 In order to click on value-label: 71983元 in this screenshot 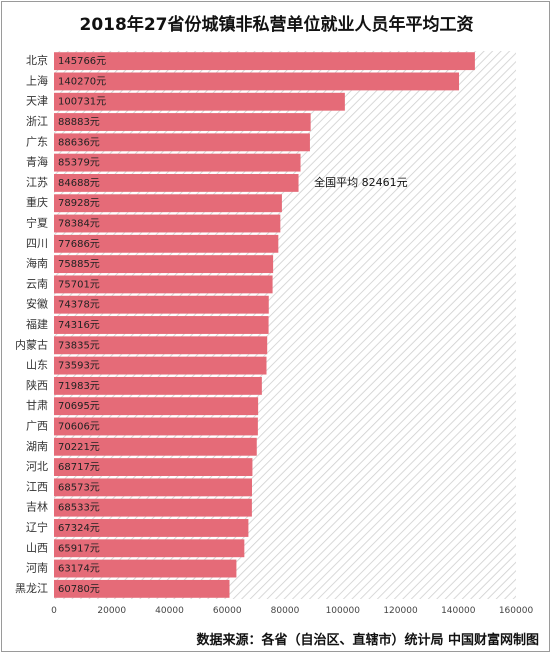, I will do `click(79, 386)`.